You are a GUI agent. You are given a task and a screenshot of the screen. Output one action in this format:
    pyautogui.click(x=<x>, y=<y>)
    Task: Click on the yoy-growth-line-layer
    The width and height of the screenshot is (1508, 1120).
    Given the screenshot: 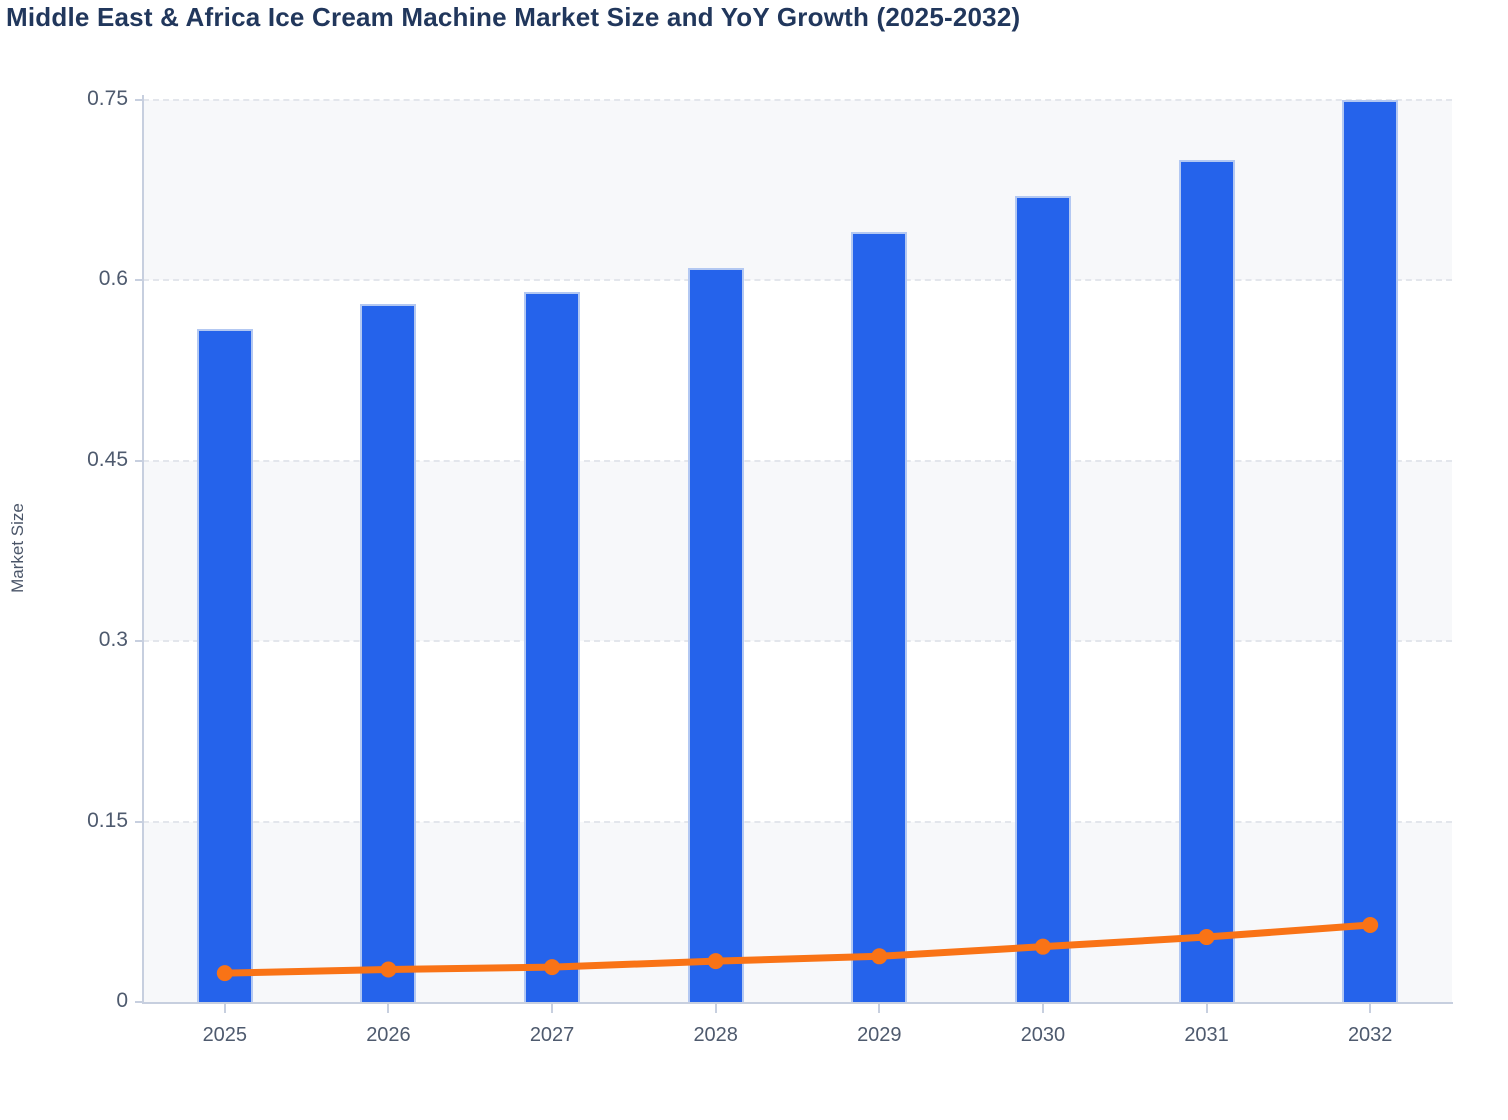 What is the action you would take?
    pyautogui.click(x=797, y=949)
    